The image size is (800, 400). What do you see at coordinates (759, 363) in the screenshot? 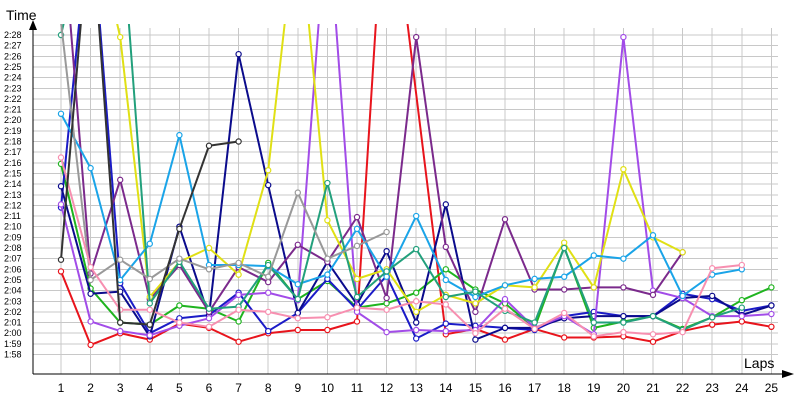
I see `x-axis-title: Laps` at bounding box center [759, 363].